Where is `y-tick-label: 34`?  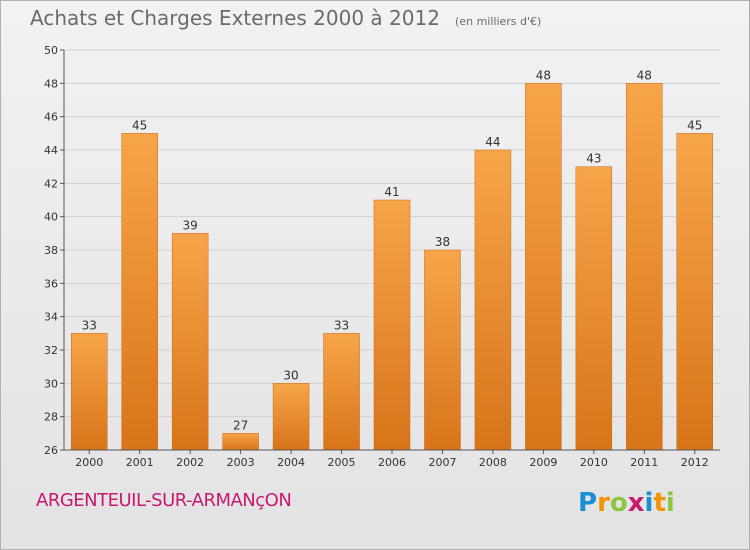
y-tick-label: 34 is located at coordinates (51, 317).